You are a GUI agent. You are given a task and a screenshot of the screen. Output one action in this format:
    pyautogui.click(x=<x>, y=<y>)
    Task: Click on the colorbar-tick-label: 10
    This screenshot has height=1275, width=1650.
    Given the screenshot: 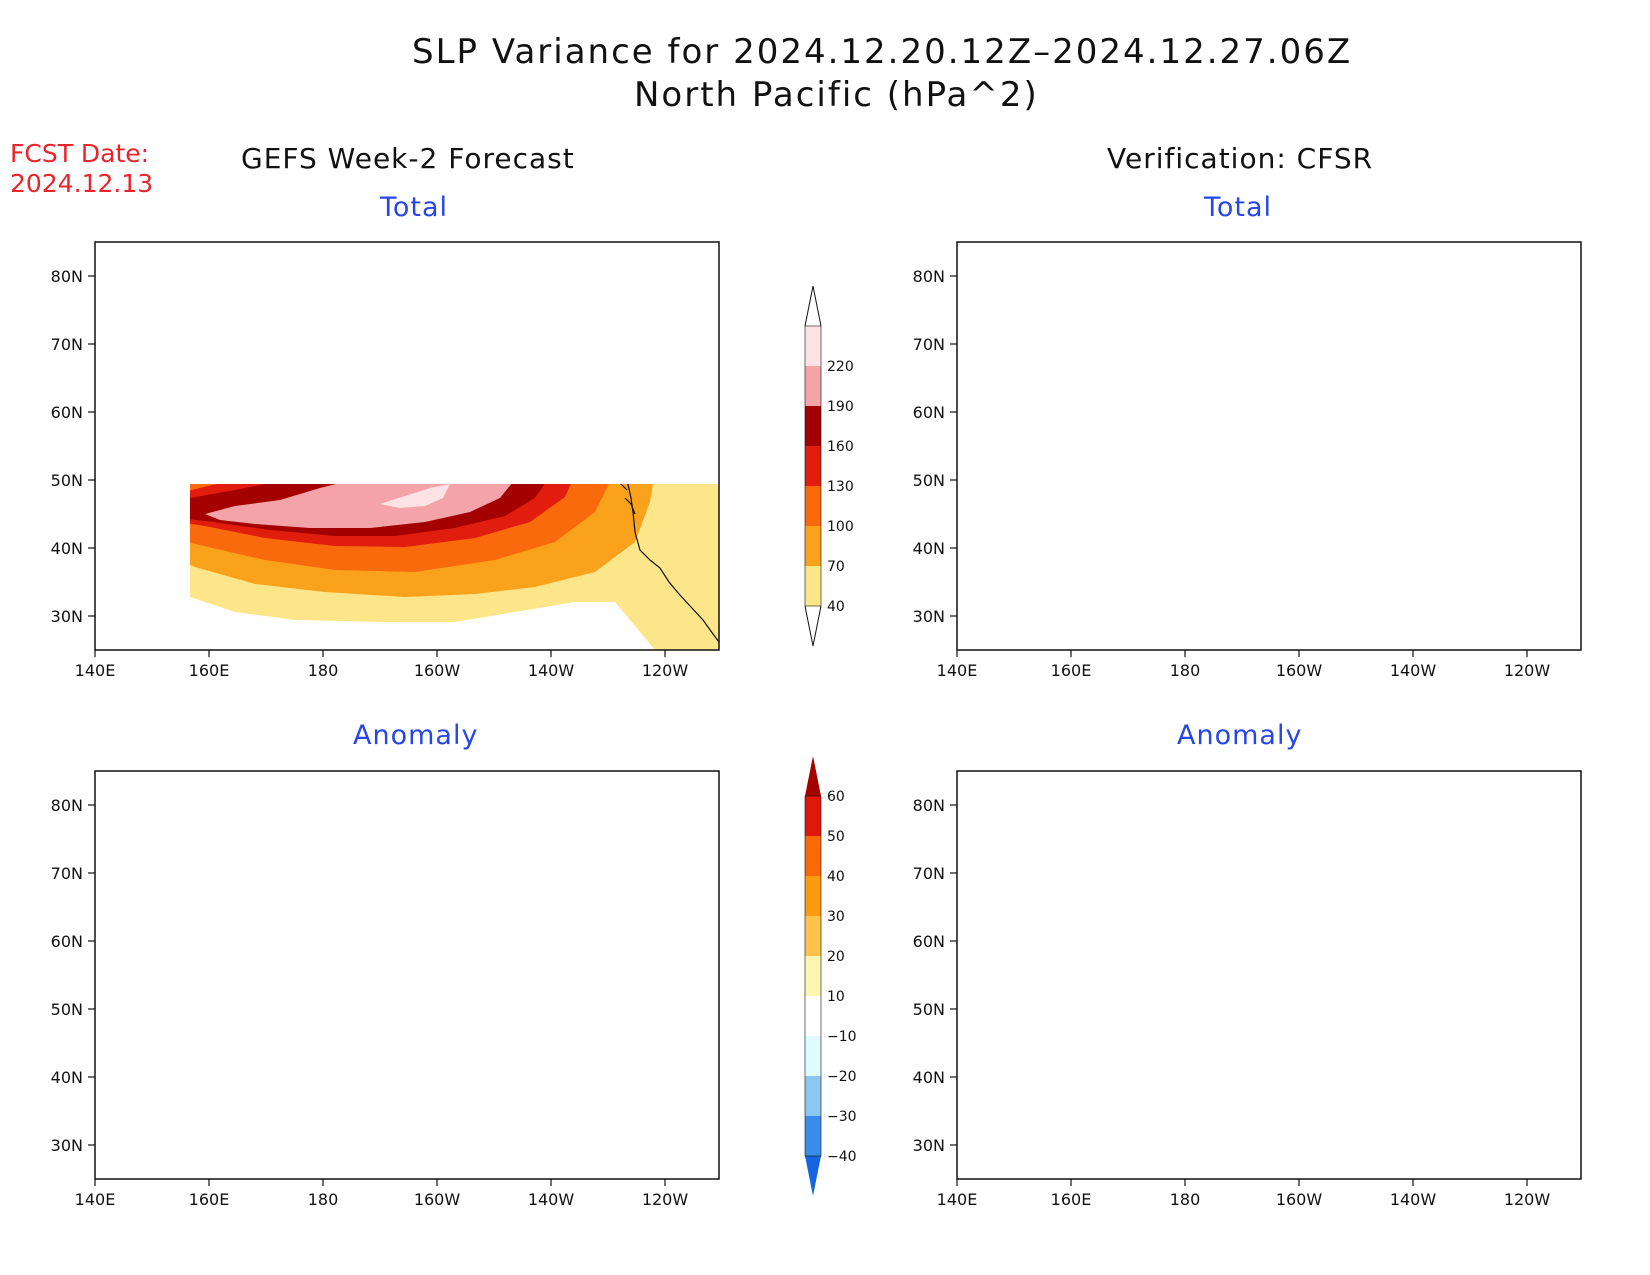 What is the action you would take?
    pyautogui.click(x=836, y=997)
    